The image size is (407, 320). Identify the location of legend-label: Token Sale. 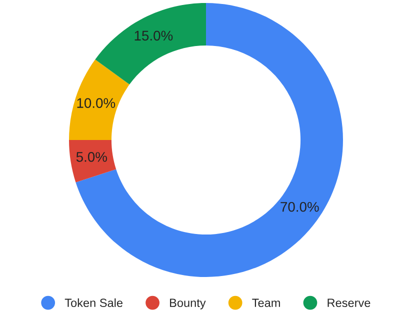
(93, 303).